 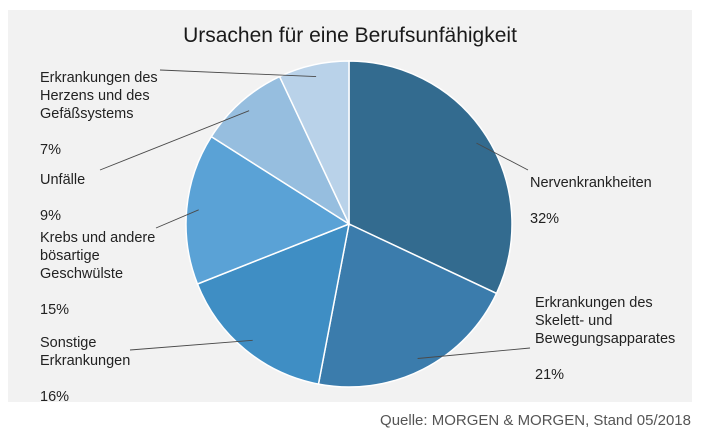 I want to click on slice-percent: 15%, so click(x=55, y=310).